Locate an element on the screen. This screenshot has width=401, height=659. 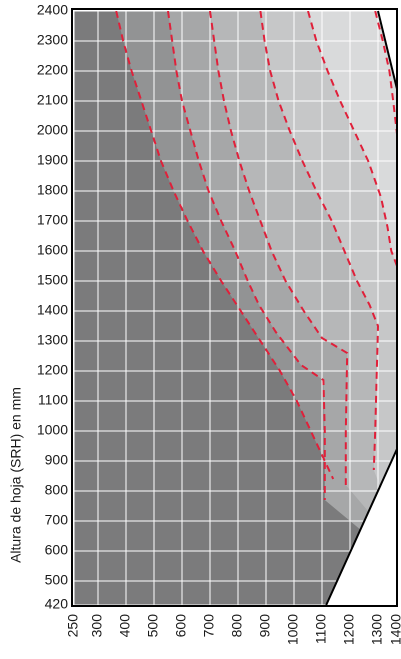
x-tick-label: 400 is located at coordinates (125, 626).